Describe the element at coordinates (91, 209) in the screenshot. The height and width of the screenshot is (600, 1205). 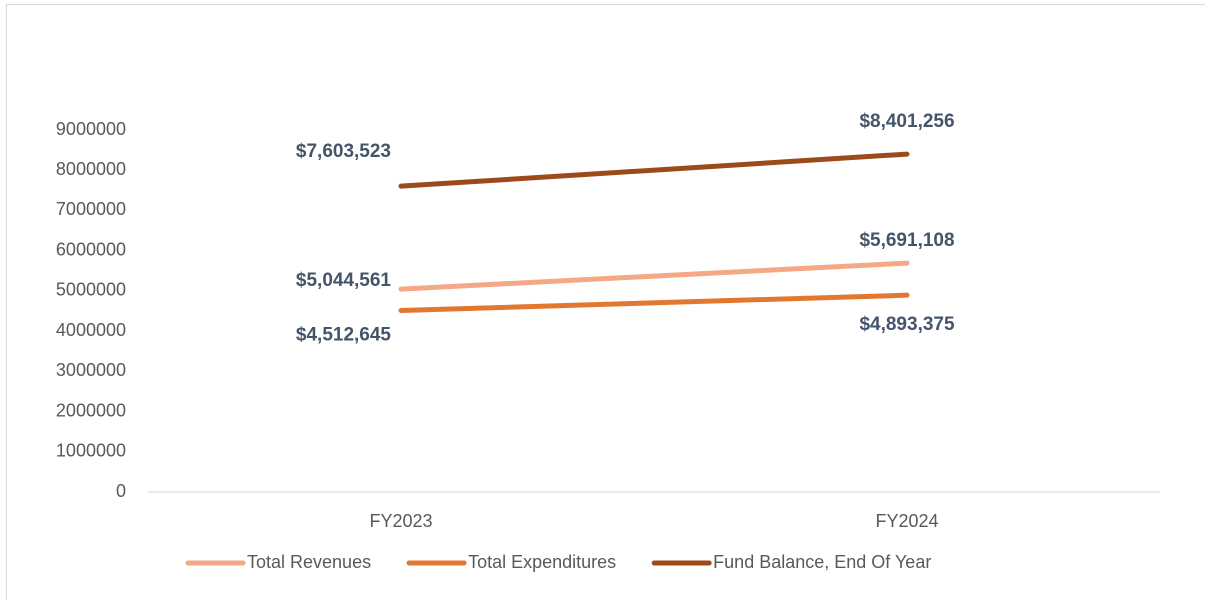
I see `y-tick-label: 7000000` at that location.